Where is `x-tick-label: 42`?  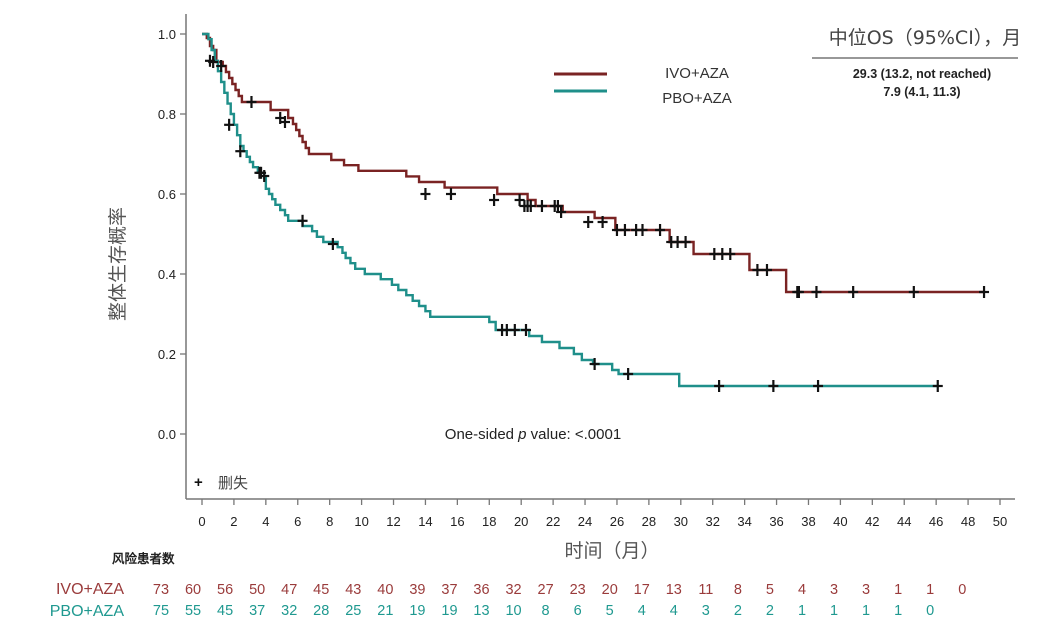
x-tick-label: 42 is located at coordinates (872, 521).